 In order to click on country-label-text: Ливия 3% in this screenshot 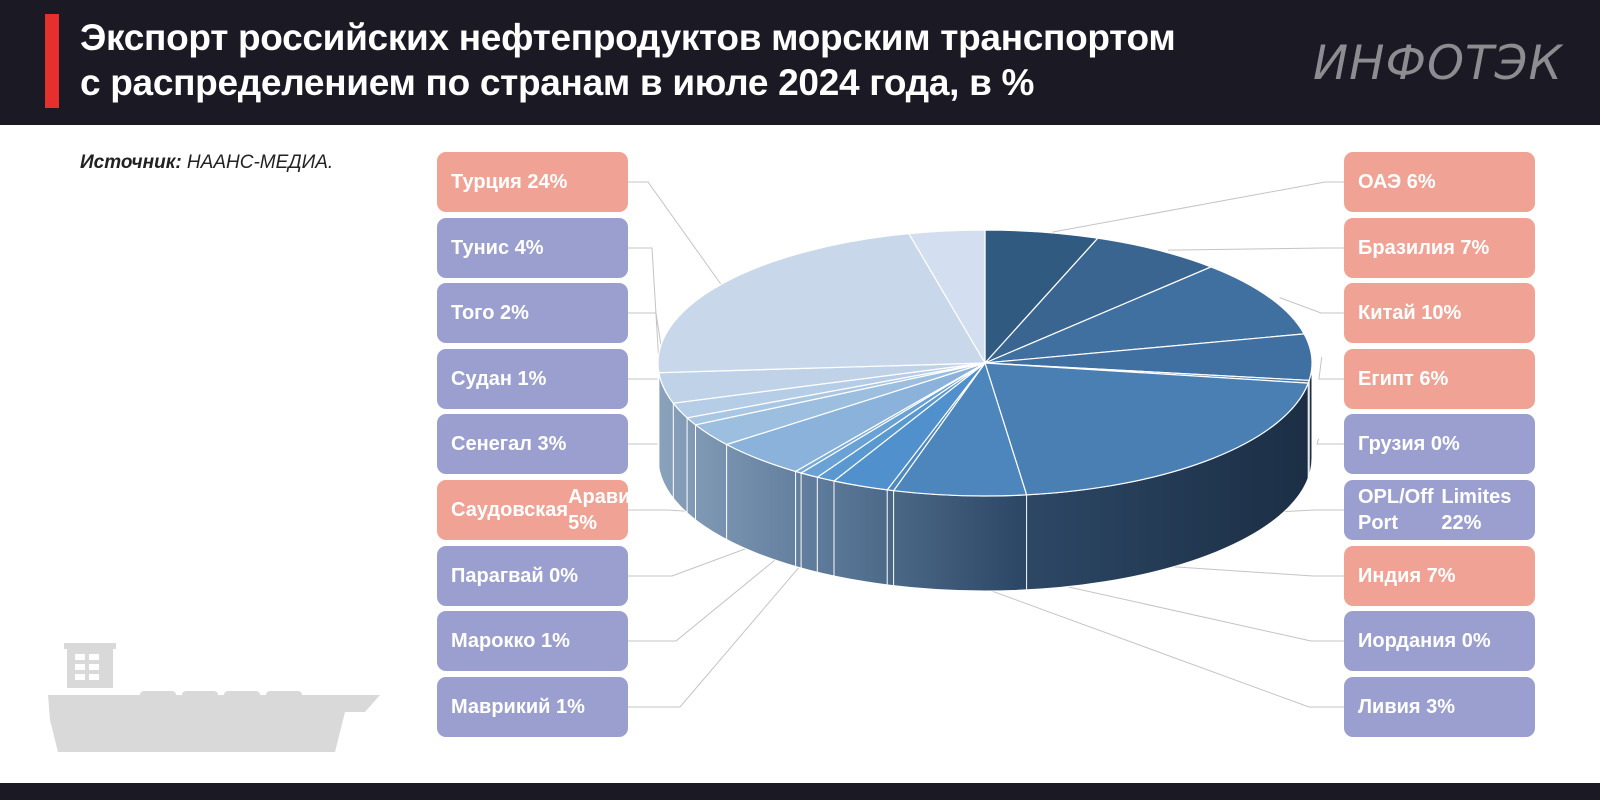, I will do `click(1407, 707)`.